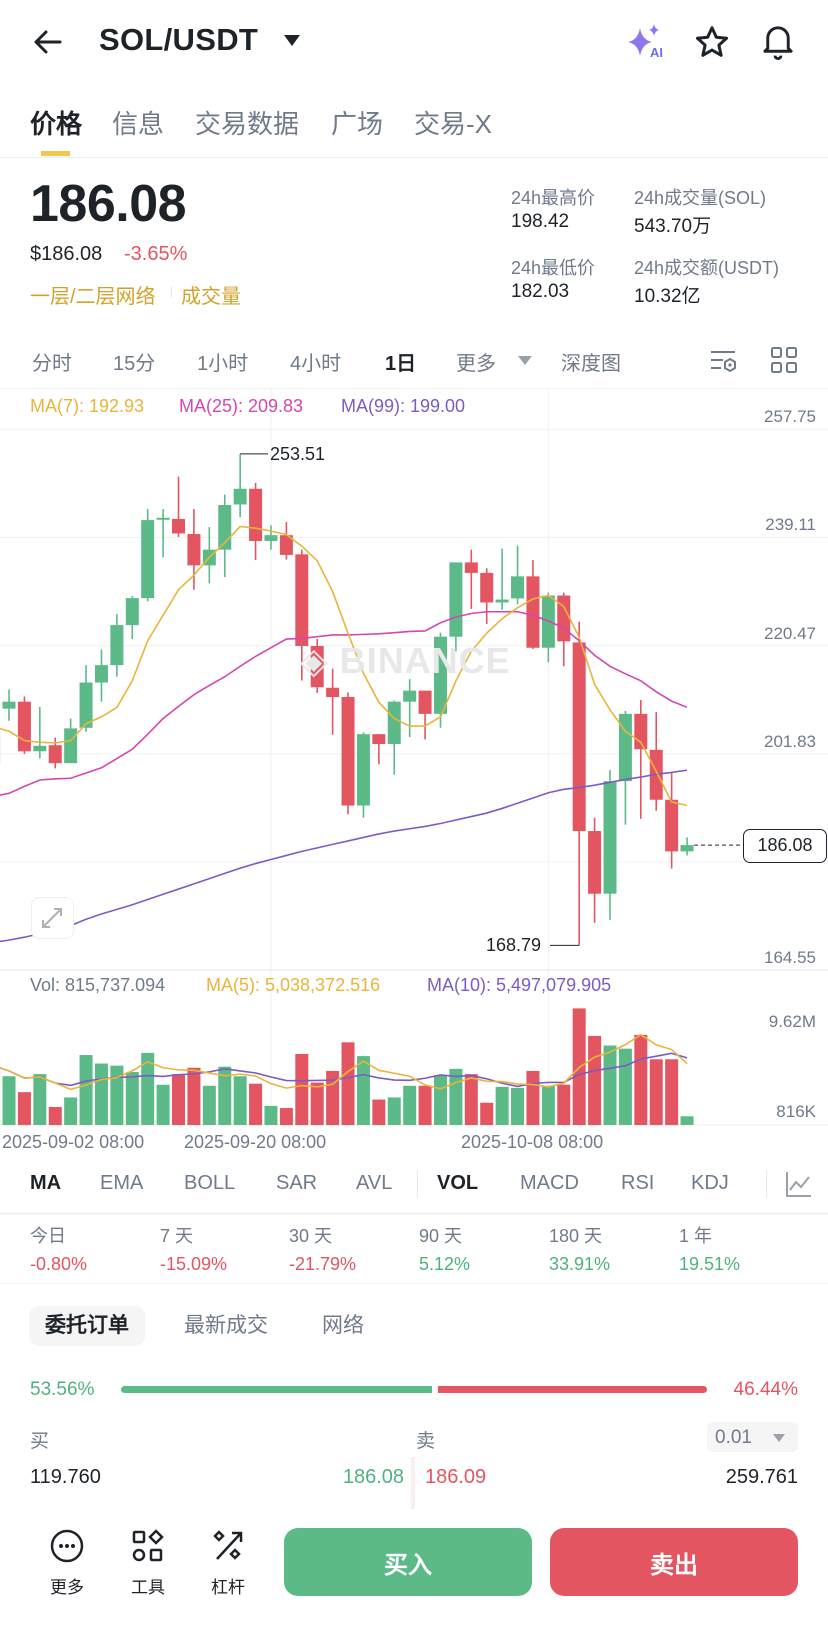  I want to click on tab-square: 广场, so click(357, 124).